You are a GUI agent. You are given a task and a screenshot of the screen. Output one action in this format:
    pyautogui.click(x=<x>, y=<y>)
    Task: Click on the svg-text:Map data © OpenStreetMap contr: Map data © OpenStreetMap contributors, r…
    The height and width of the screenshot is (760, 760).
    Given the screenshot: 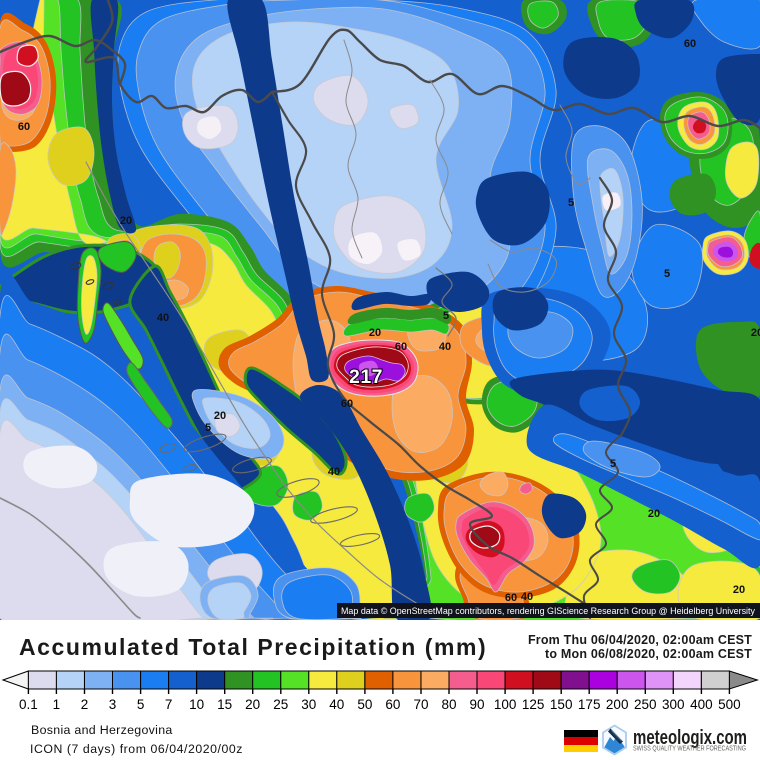 What is the action you would take?
    pyautogui.click(x=548, y=610)
    